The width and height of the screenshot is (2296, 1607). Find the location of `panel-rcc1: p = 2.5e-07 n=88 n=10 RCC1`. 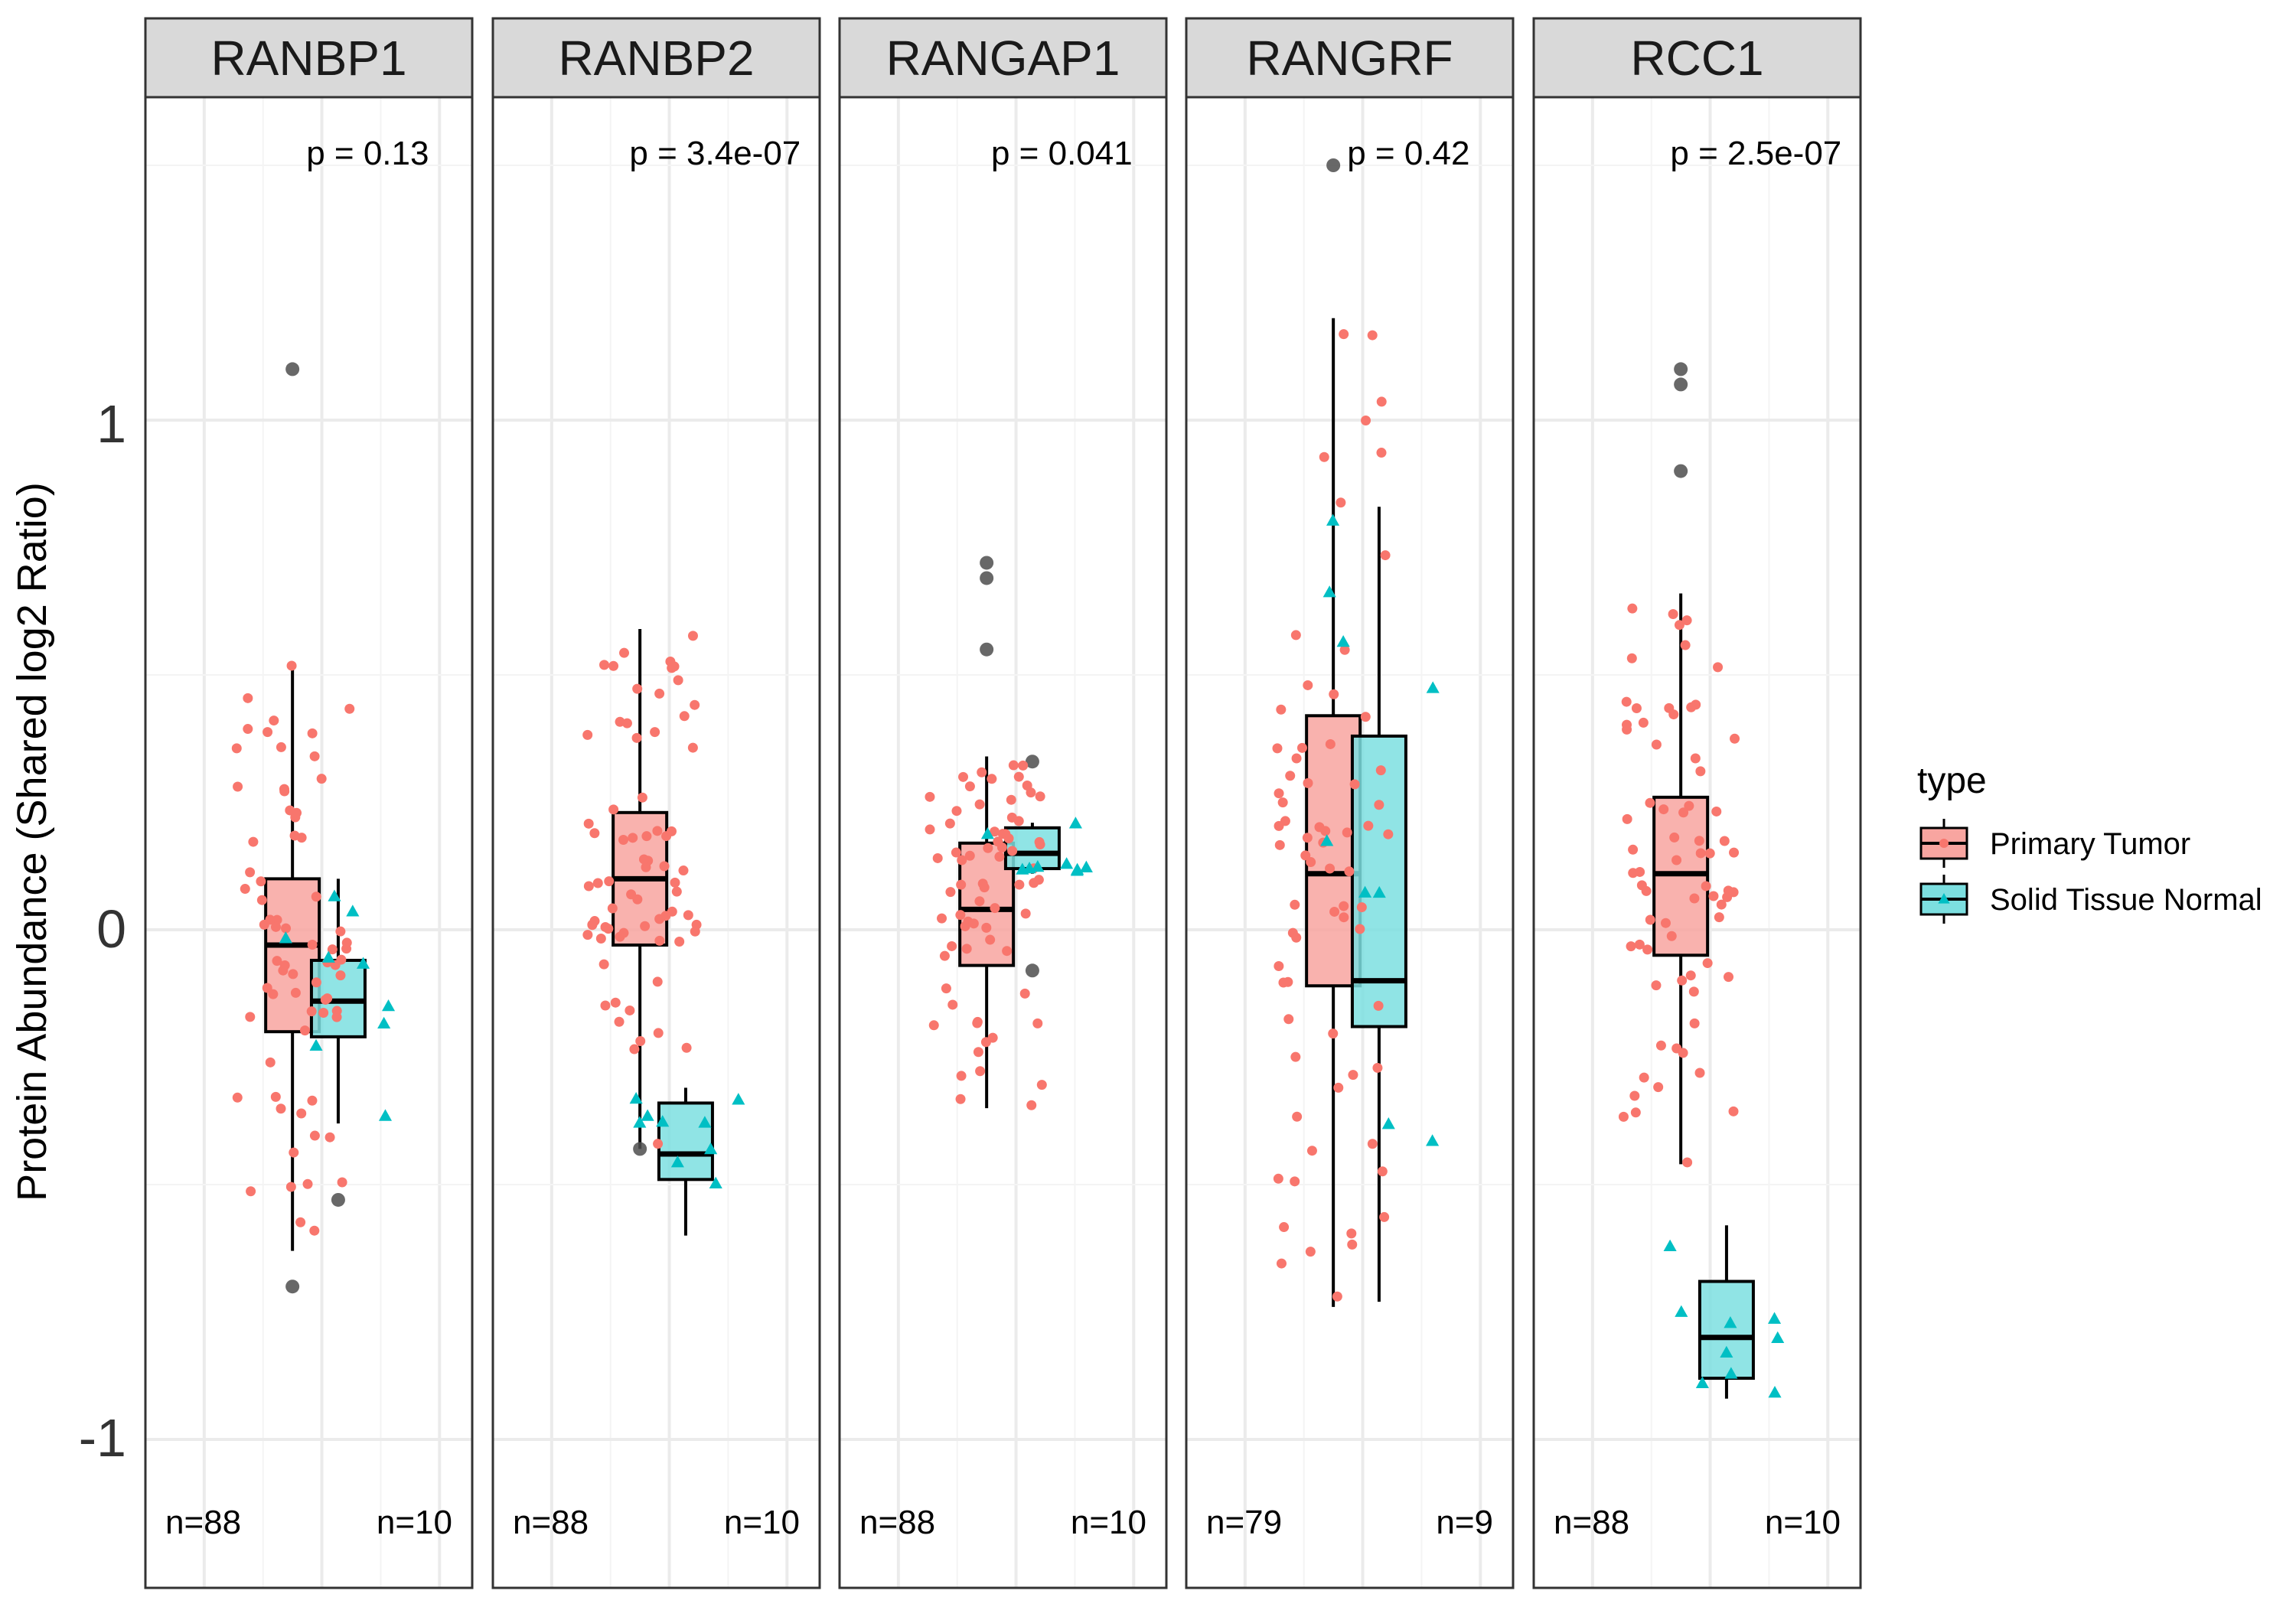

panel-rcc1: p = 2.5e-07 n=88 n=10 RCC1 is located at coordinates (1697, 803).